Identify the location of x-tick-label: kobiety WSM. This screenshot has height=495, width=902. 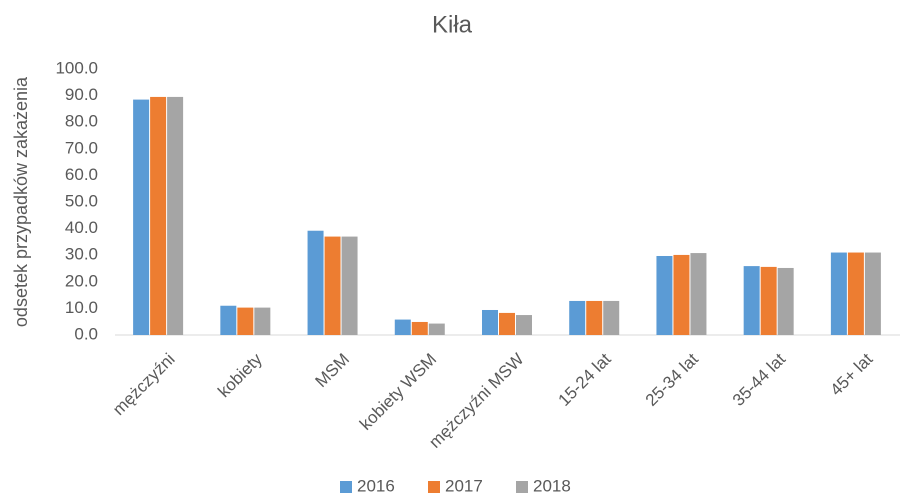
(398, 392).